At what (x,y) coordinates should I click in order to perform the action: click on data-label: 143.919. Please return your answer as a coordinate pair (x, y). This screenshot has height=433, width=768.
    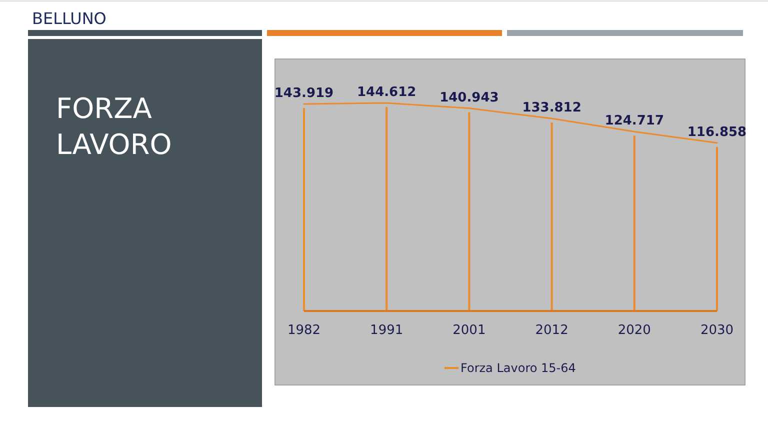
    Looking at the image, I should click on (304, 93).